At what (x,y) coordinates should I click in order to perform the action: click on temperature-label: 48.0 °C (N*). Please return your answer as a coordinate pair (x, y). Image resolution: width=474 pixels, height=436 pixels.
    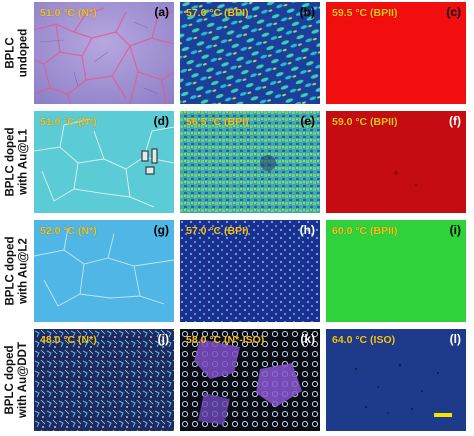
    Looking at the image, I should click on (68, 340).